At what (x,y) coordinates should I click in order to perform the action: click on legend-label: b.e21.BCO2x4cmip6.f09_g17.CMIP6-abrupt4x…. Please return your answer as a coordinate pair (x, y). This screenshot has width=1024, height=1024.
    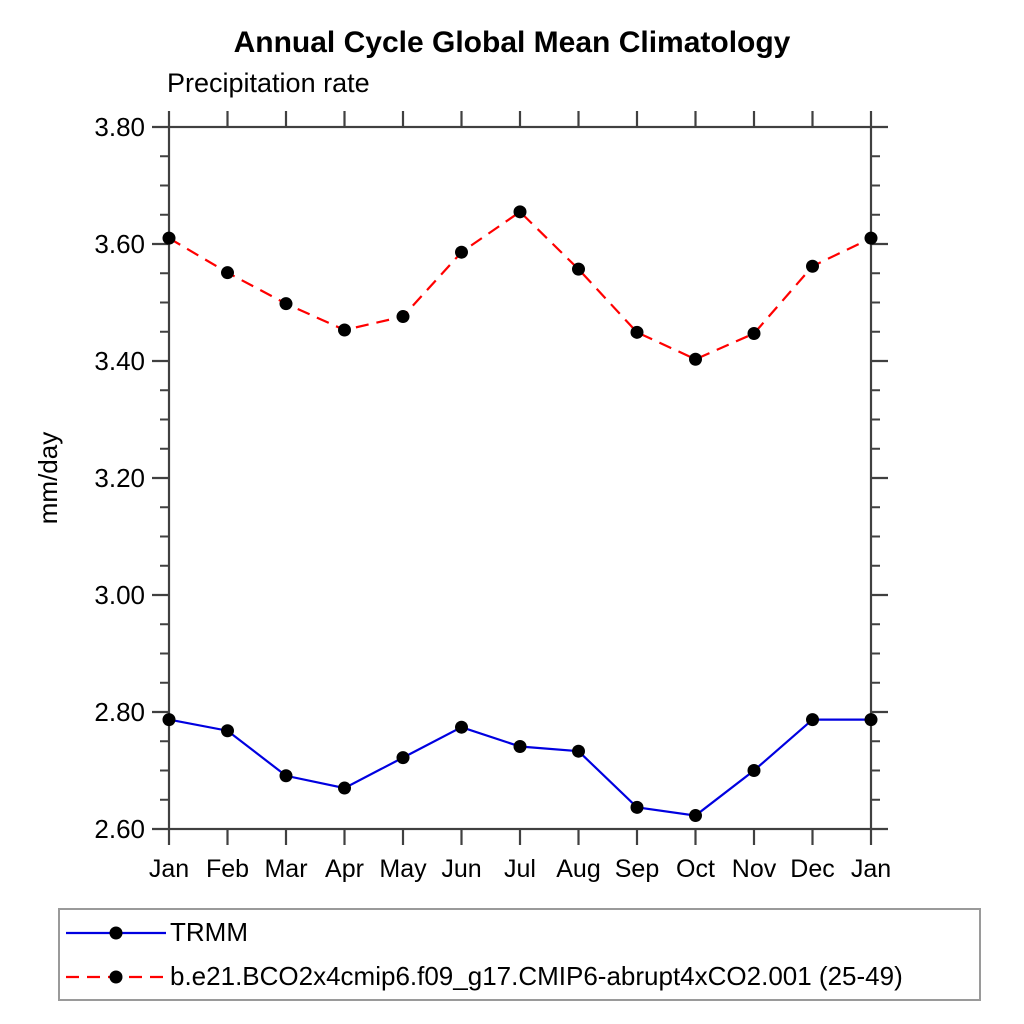
    Looking at the image, I should click on (536, 976).